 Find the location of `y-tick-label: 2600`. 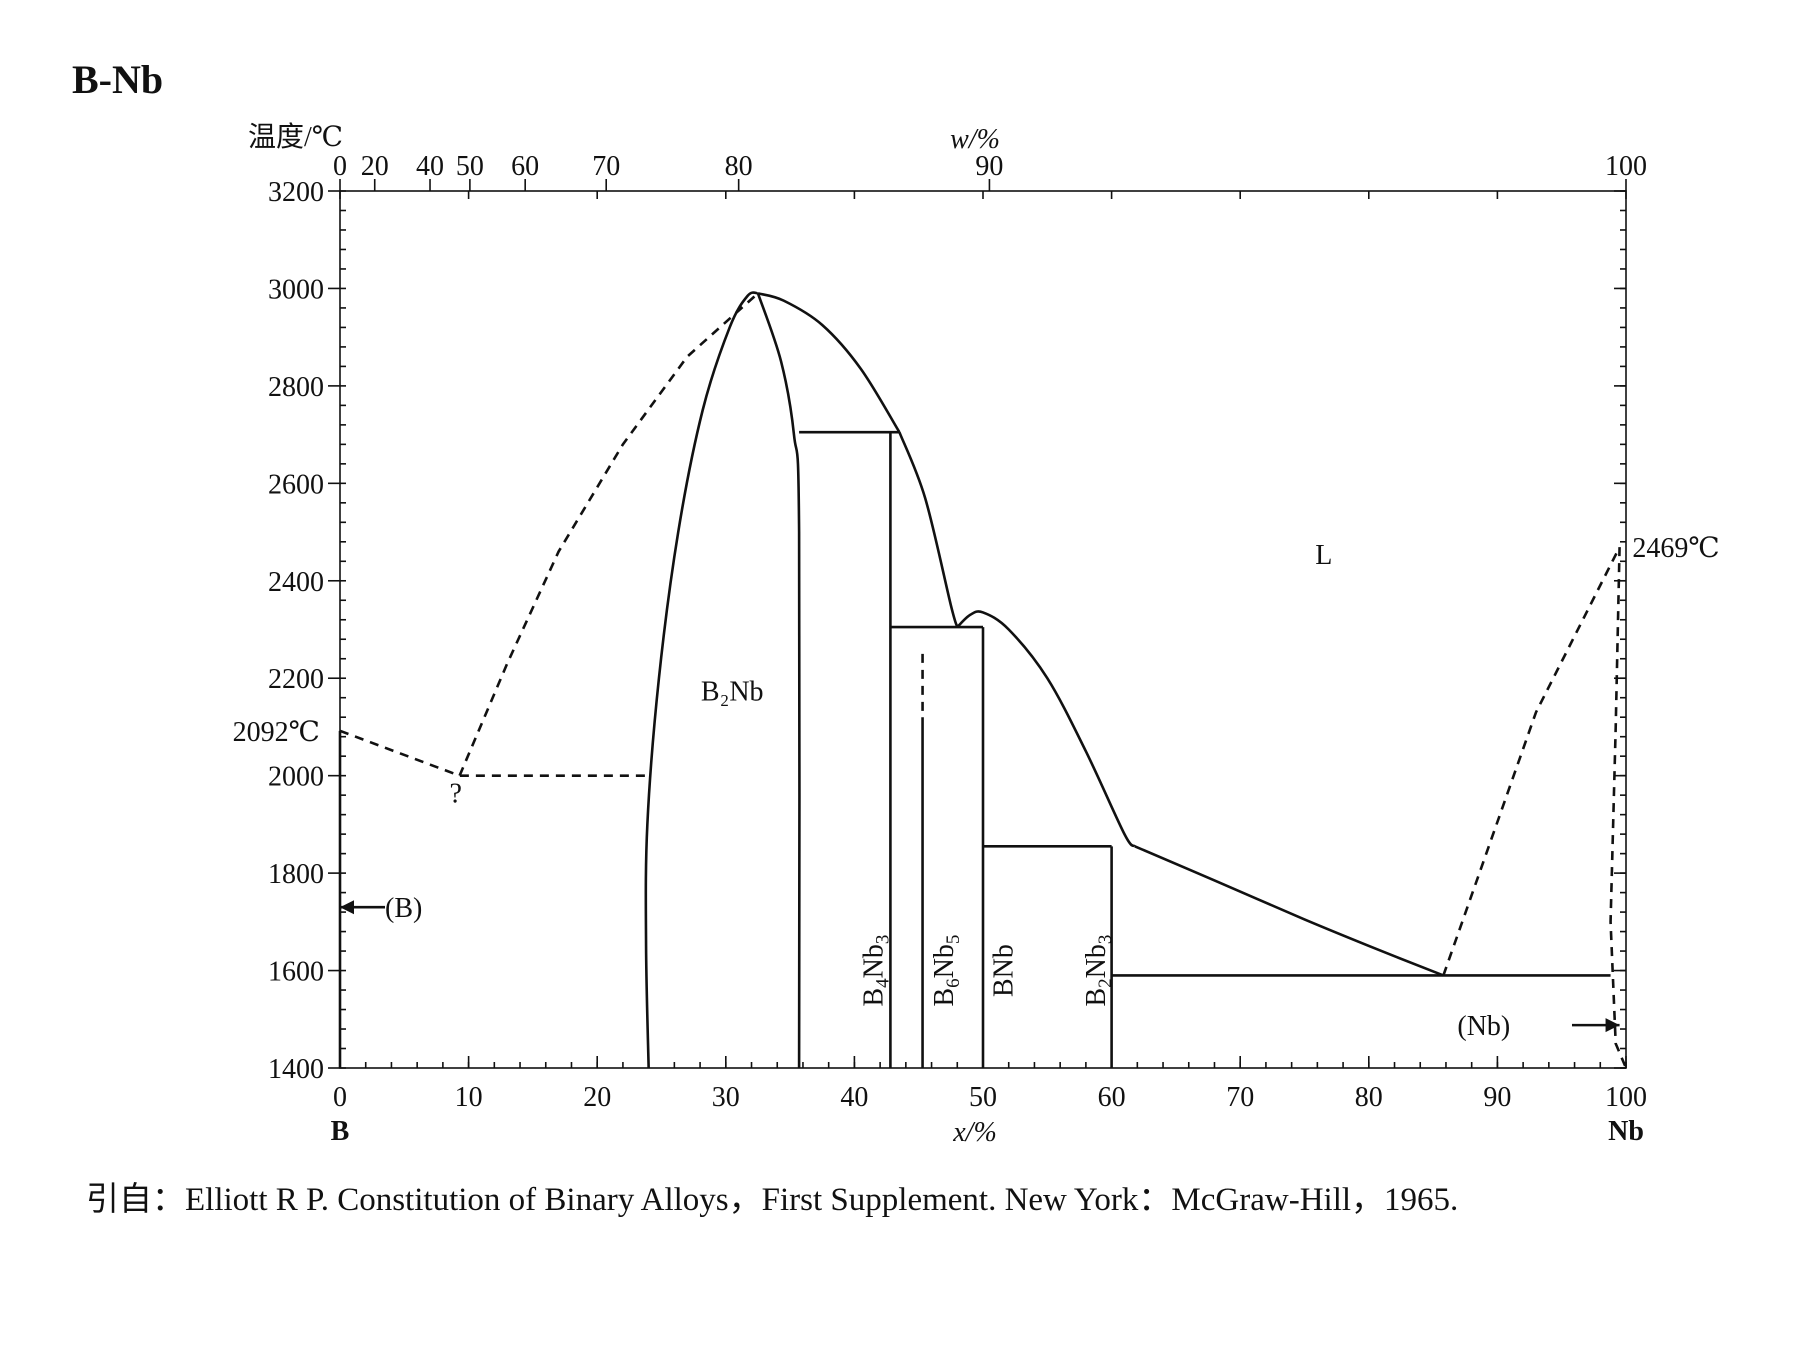

y-tick-label: 2600 is located at coordinates (296, 484).